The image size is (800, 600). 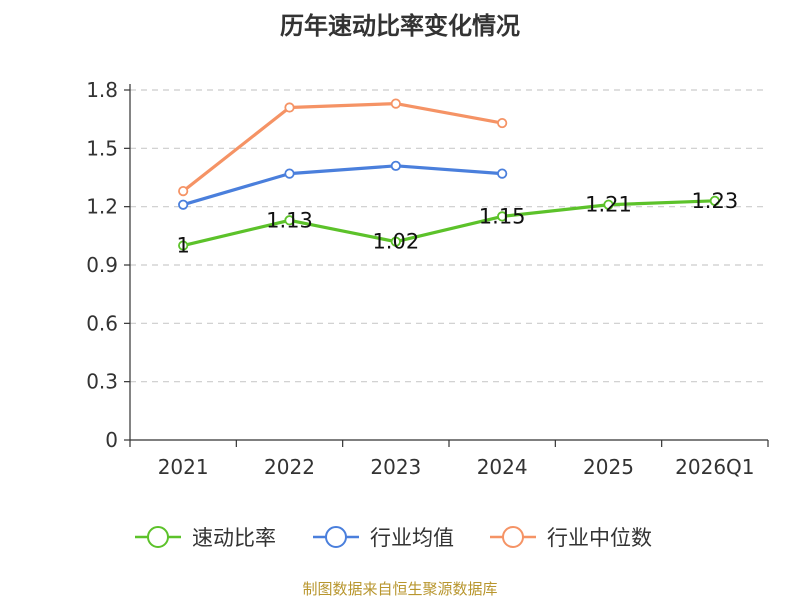 I want to click on y-tick-label: 1.5, so click(x=102, y=148).